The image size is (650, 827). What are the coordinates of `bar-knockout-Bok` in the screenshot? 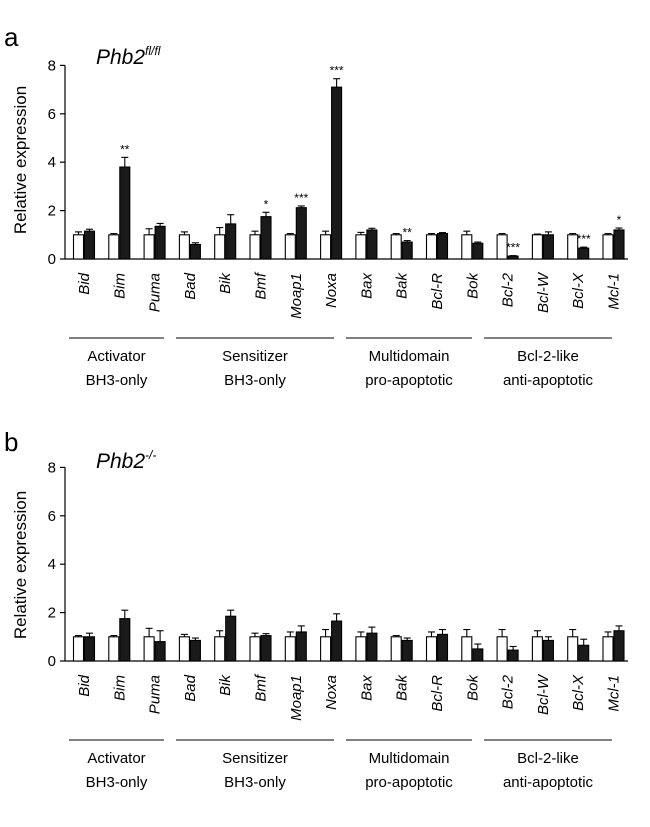 It's located at (478, 655).